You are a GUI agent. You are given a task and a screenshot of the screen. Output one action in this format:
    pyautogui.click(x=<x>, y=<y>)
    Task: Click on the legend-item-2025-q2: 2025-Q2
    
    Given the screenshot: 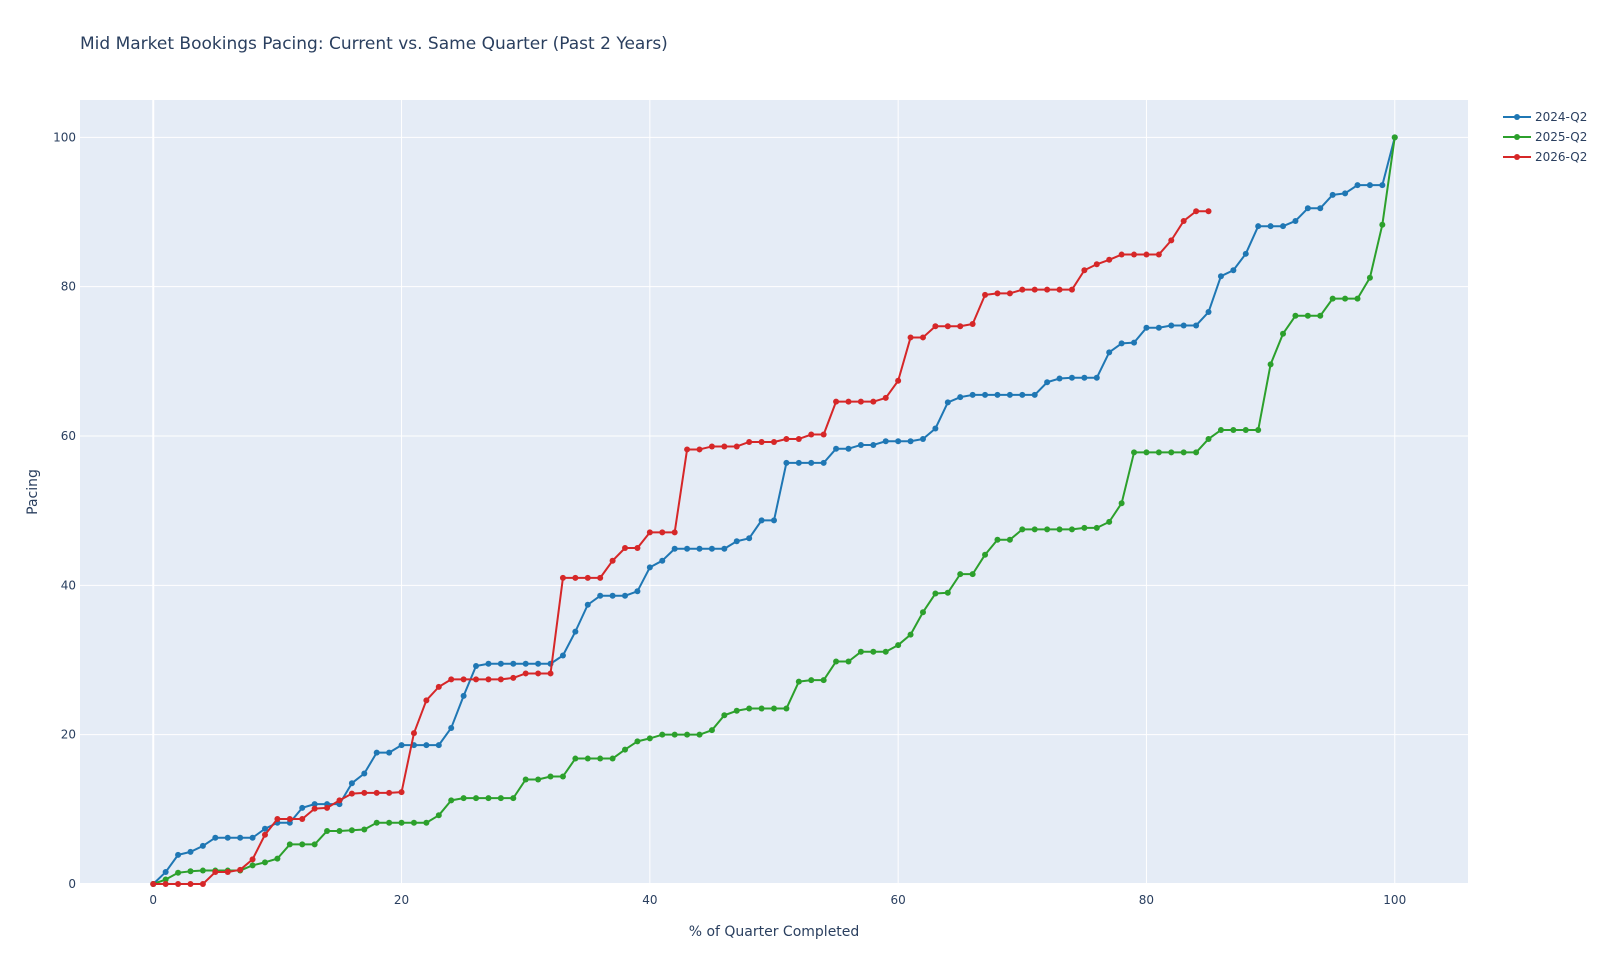 What is the action you would take?
    pyautogui.click(x=1545, y=137)
    